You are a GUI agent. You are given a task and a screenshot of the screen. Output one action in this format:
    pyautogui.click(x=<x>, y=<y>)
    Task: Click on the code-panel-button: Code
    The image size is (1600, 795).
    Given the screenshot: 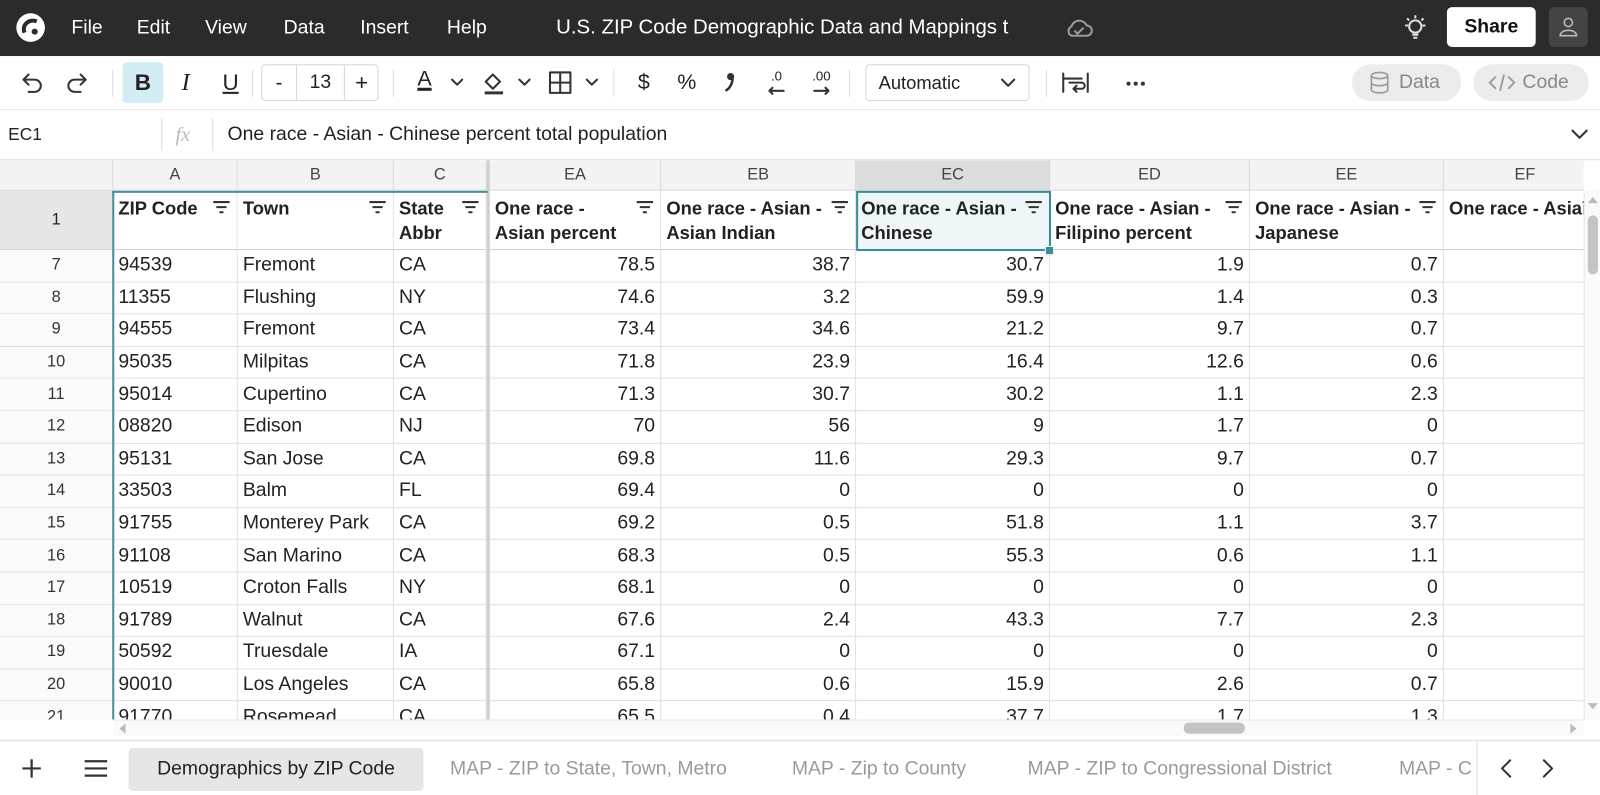 What is the action you would take?
    pyautogui.click(x=1531, y=83)
    